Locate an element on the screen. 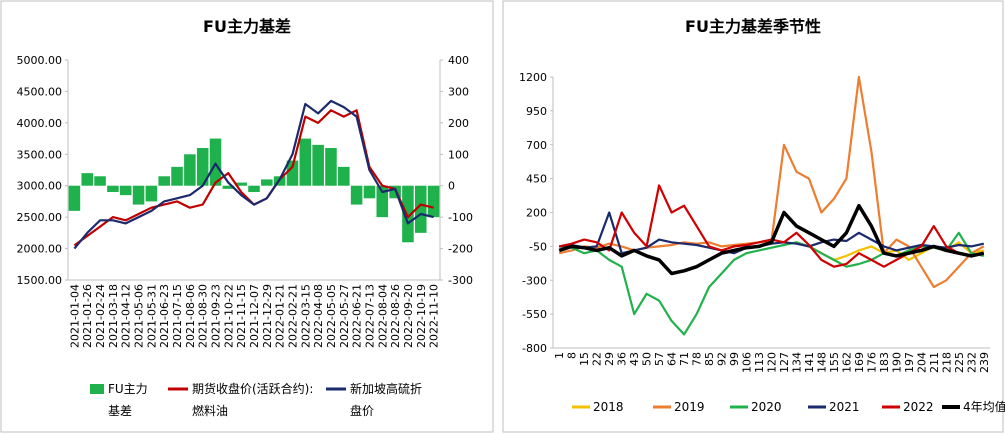 The height and width of the screenshot is (434, 1005). y-tick-label: 3000.00 is located at coordinates (40, 186).